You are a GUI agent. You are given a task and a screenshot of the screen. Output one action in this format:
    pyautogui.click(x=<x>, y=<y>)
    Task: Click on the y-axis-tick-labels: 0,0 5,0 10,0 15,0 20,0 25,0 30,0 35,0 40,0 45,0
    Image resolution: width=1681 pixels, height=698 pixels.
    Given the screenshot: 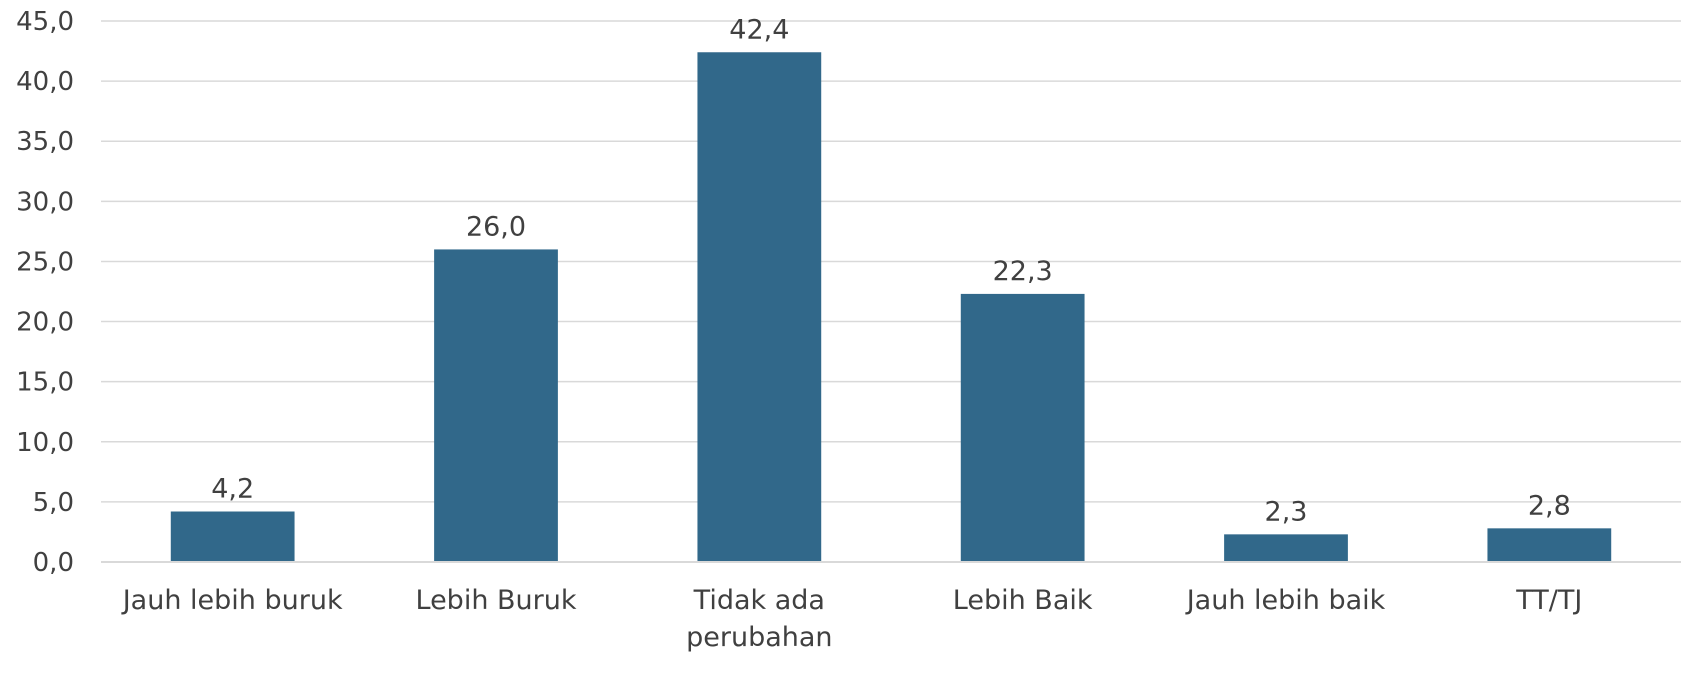 What is the action you would take?
    pyautogui.click(x=45, y=292)
    